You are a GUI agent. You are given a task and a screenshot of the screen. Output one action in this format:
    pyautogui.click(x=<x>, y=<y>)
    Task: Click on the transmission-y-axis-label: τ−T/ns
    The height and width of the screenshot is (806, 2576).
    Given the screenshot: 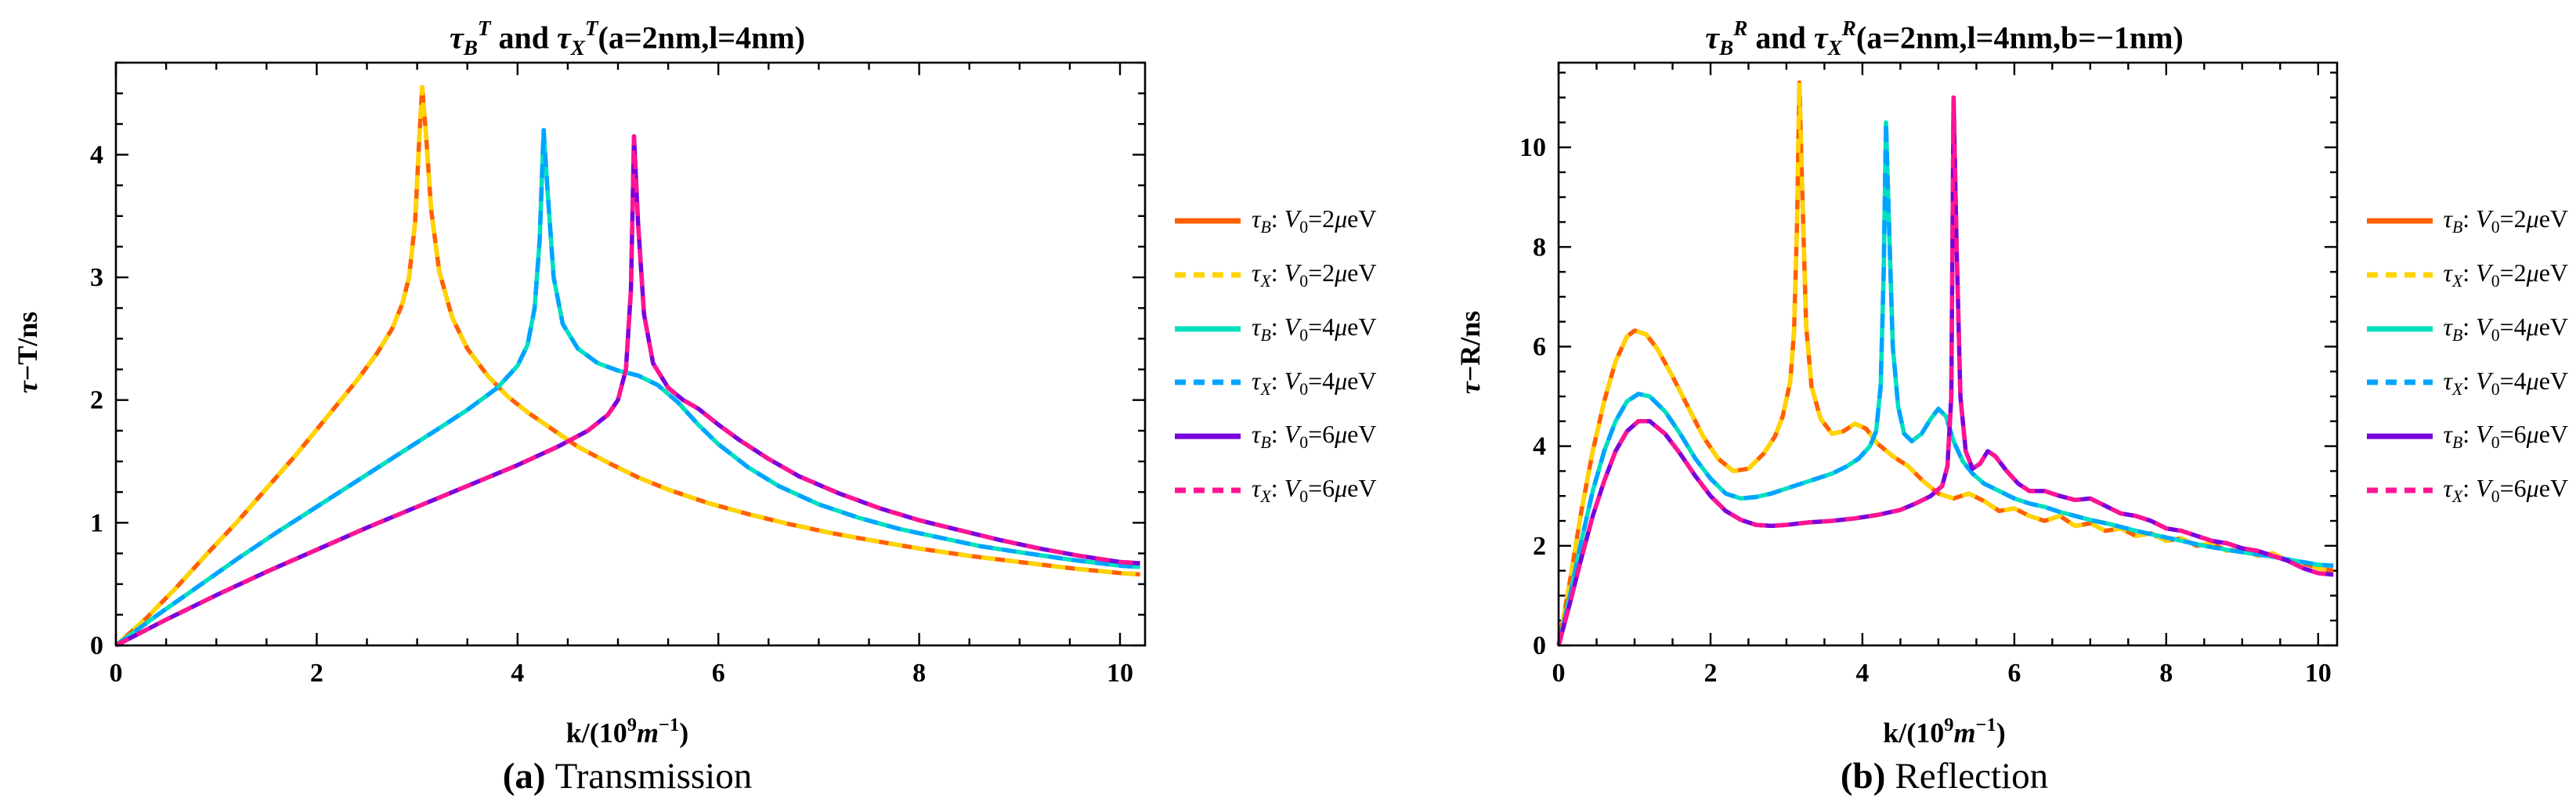 What is the action you would take?
    pyautogui.click(x=27, y=353)
    